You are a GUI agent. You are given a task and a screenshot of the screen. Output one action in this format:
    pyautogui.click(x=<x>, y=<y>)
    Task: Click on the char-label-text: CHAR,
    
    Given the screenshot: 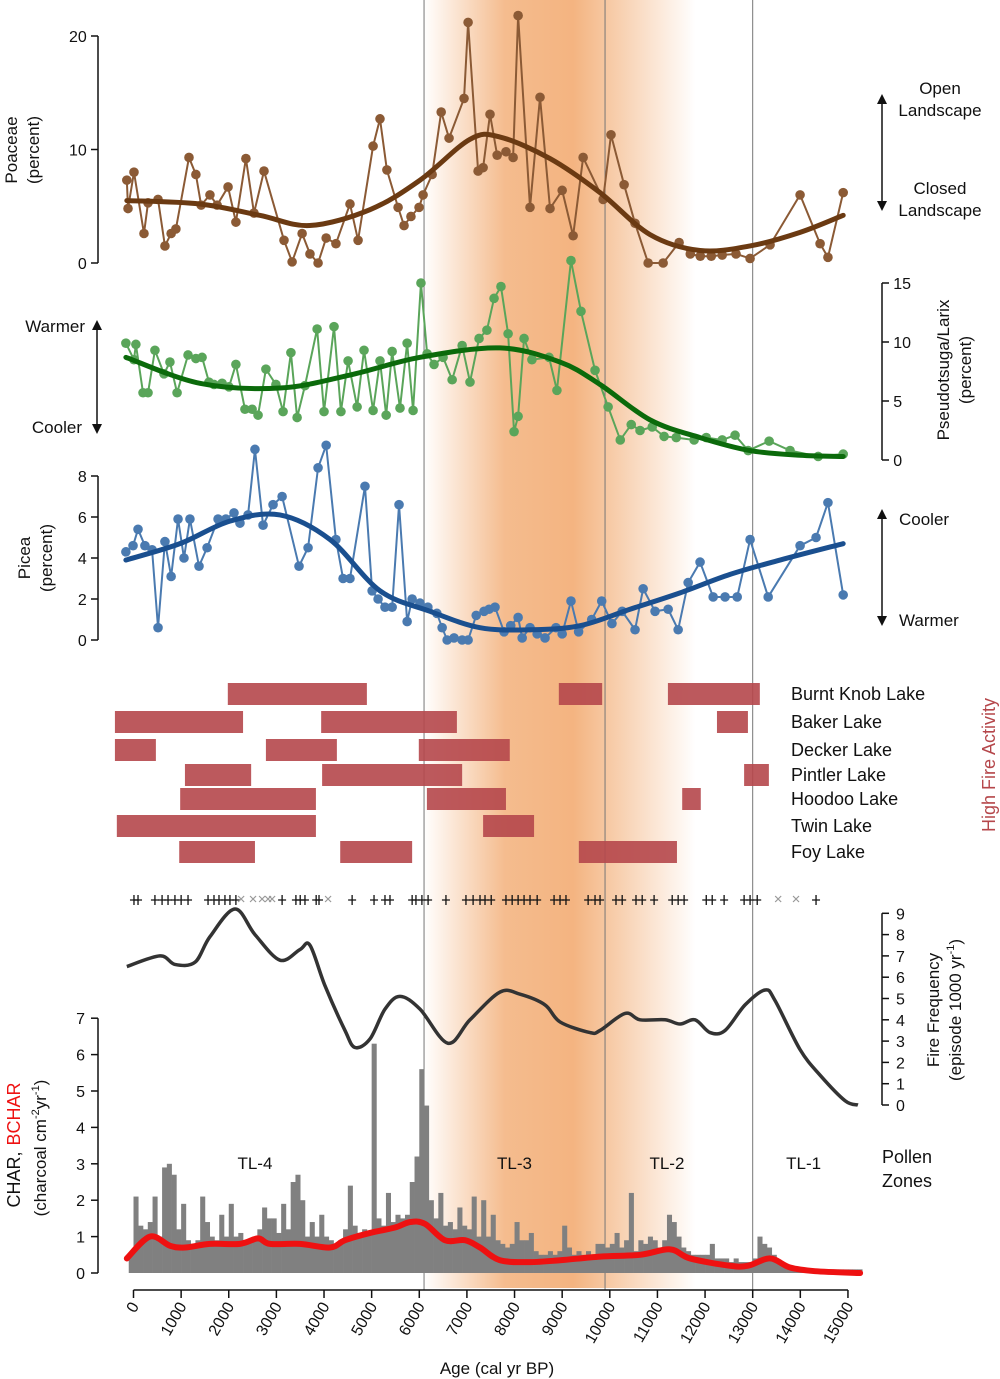 What is the action you would take?
    pyautogui.click(x=14, y=1180)
    